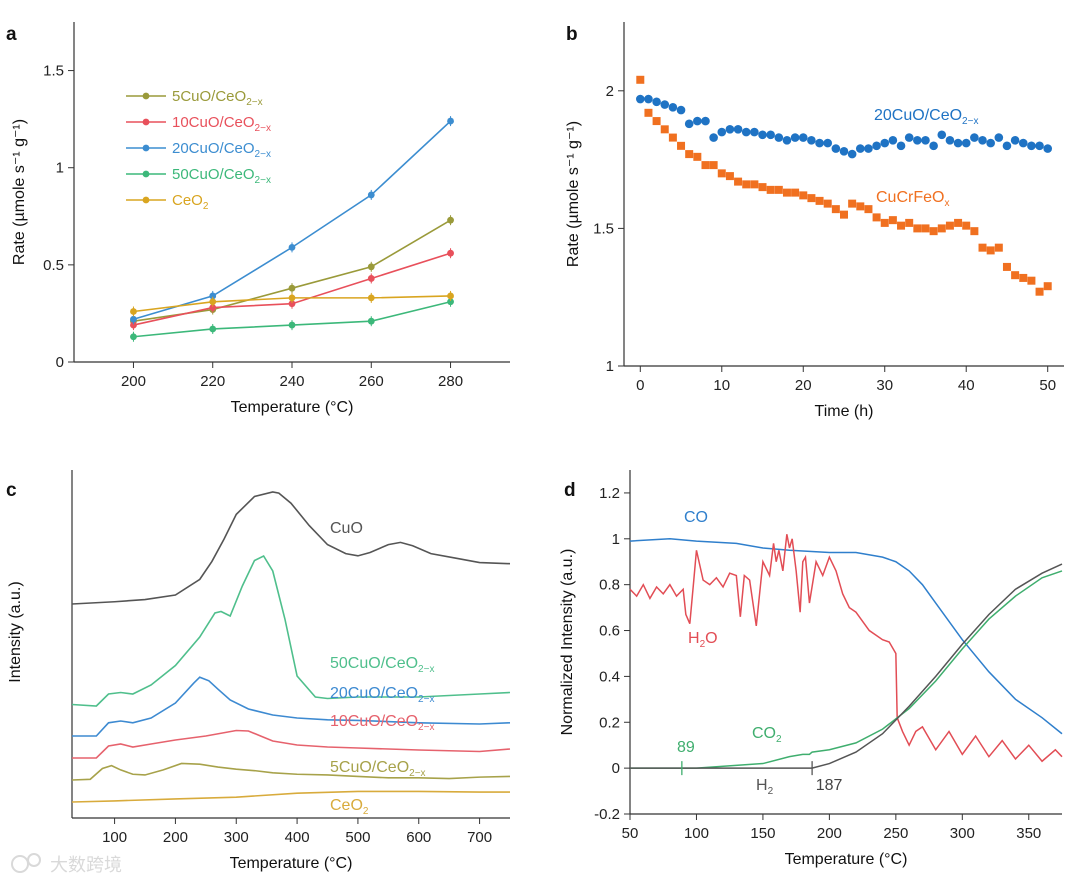 This screenshot has width=1080, height=885. I want to click on panel-d-ytick-label-5: 0.8, so click(609, 585).